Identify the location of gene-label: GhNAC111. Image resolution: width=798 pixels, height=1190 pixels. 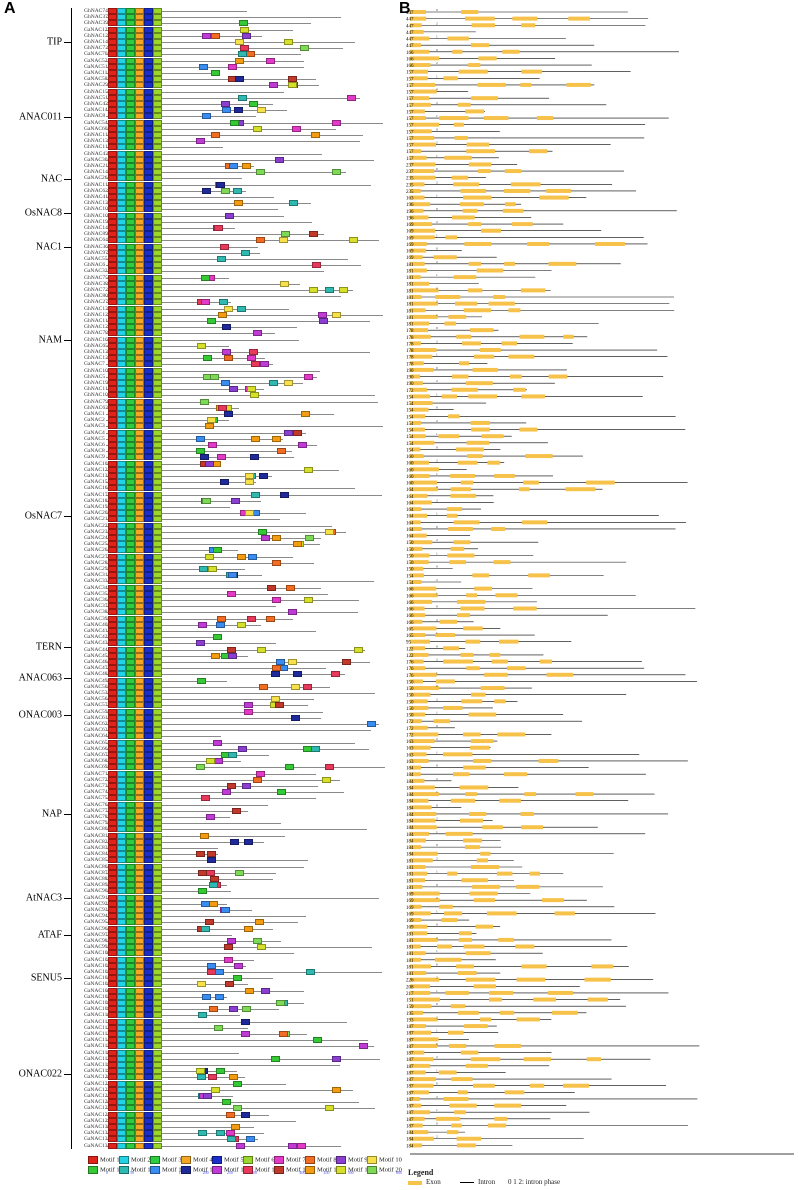
(102, 147).